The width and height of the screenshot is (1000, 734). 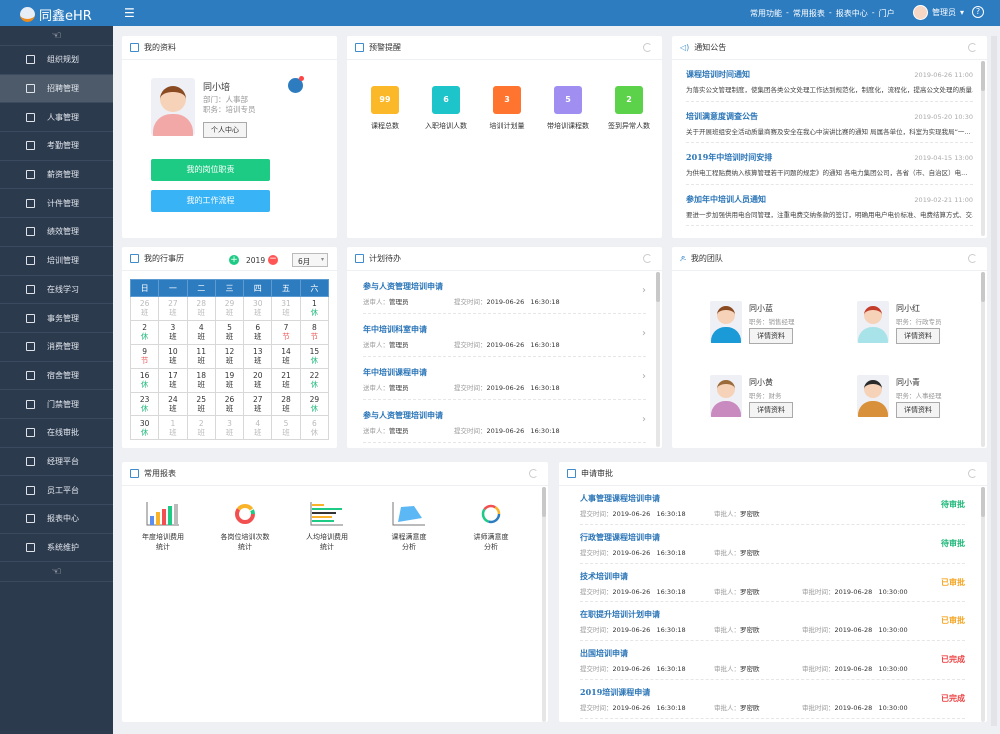 What do you see at coordinates (56, 318) in the screenshot?
I see `sidebar-item: 事务管理` at bounding box center [56, 318].